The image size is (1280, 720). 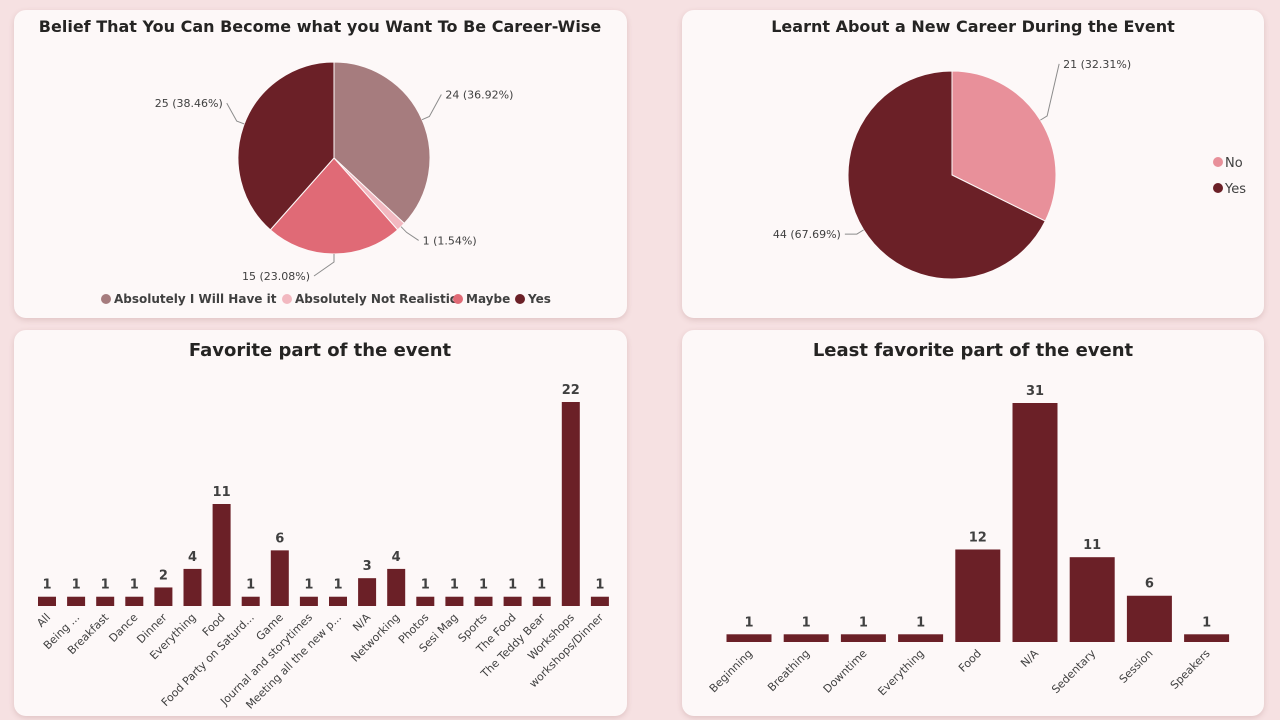 What do you see at coordinates (337, 585) in the screenshot?
I see `favorite-value-label-meeting-all-the-new-p: 1` at bounding box center [337, 585].